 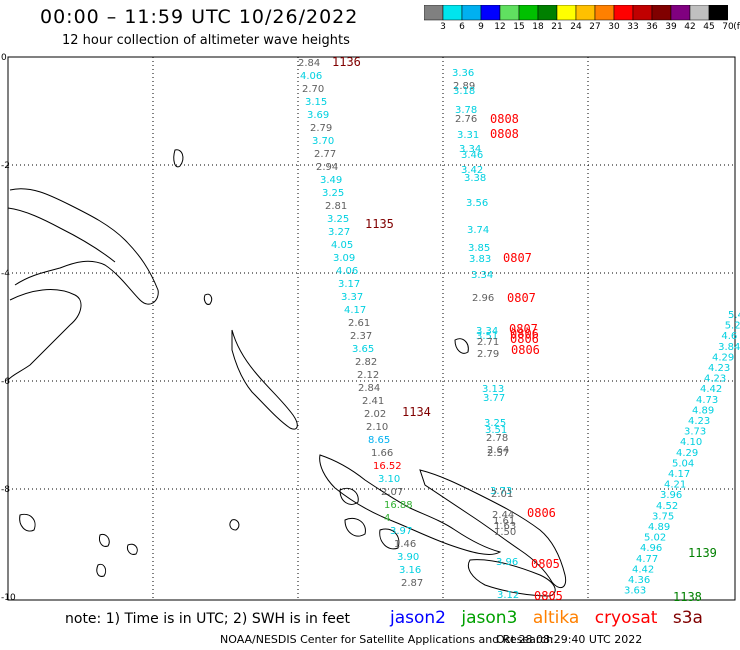 What do you see at coordinates (416, 412) in the screenshot?
I see `track-time-label: 1134` at bounding box center [416, 412].